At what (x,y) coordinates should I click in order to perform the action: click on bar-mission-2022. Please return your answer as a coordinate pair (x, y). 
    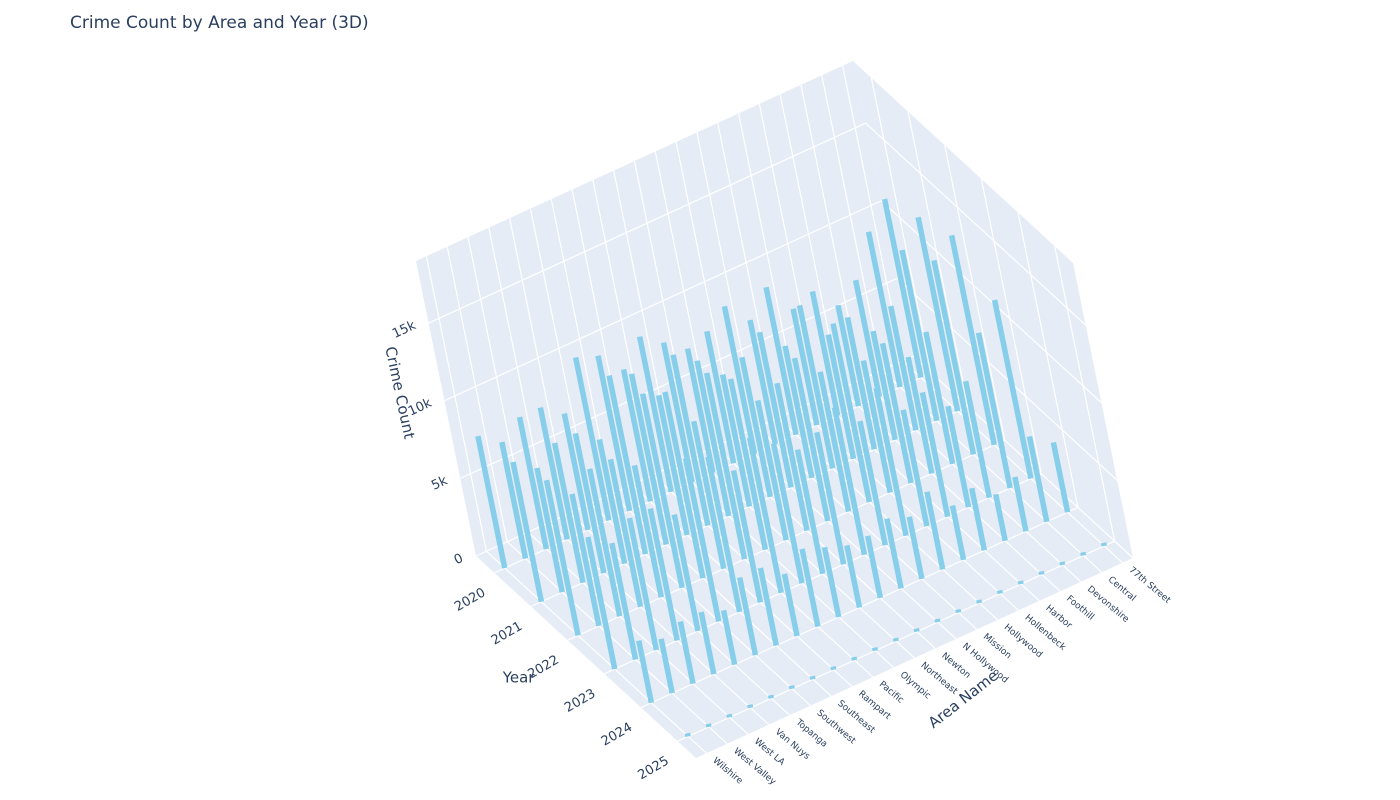
    Looking at the image, I should click on (834, 442).